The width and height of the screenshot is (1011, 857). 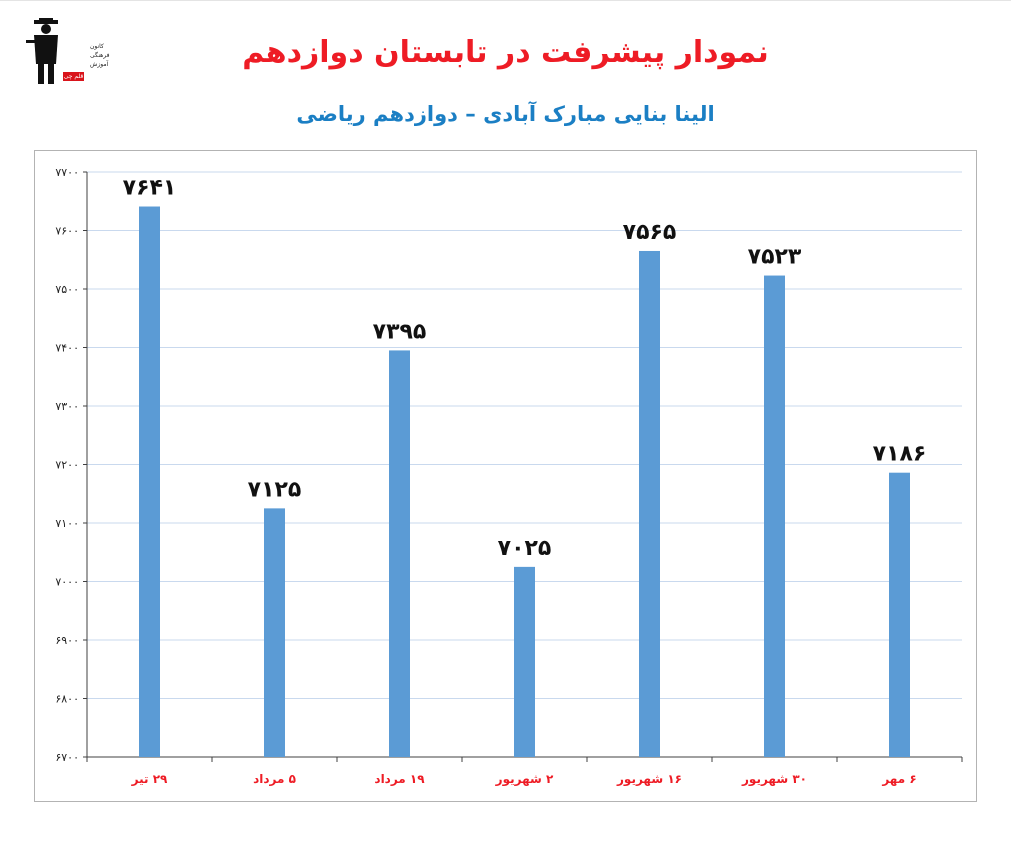 I want to click on y-tick-label: ۷۷۰۰, so click(x=67, y=172).